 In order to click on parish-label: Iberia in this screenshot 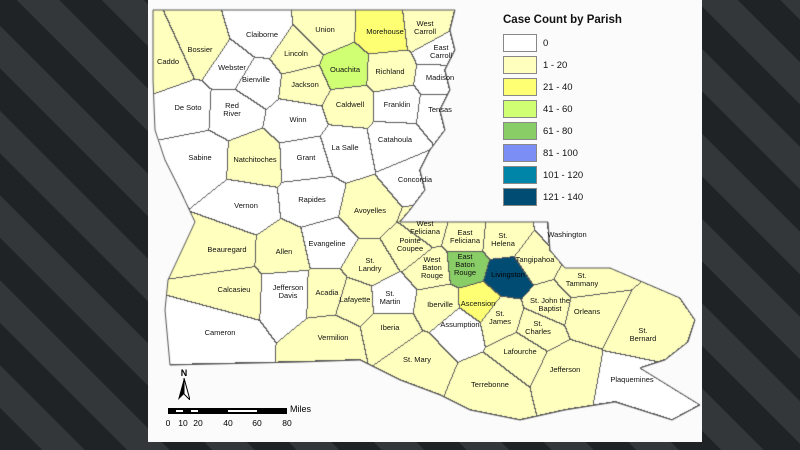, I will do `click(390, 327)`.